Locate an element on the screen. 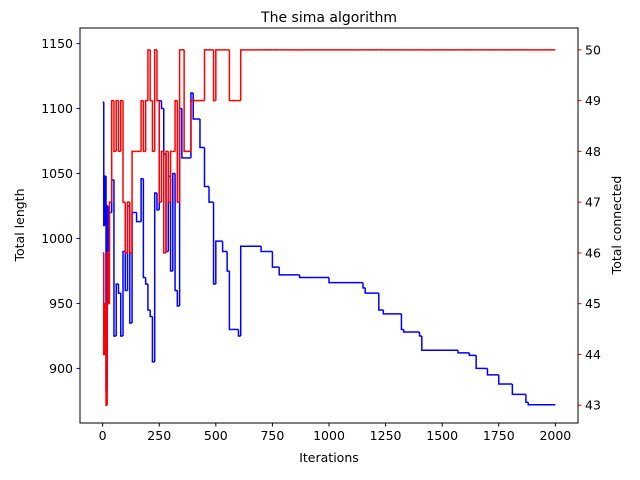 This screenshot has width=640, height=480. y2-tick-label: 44 is located at coordinates (593, 354).